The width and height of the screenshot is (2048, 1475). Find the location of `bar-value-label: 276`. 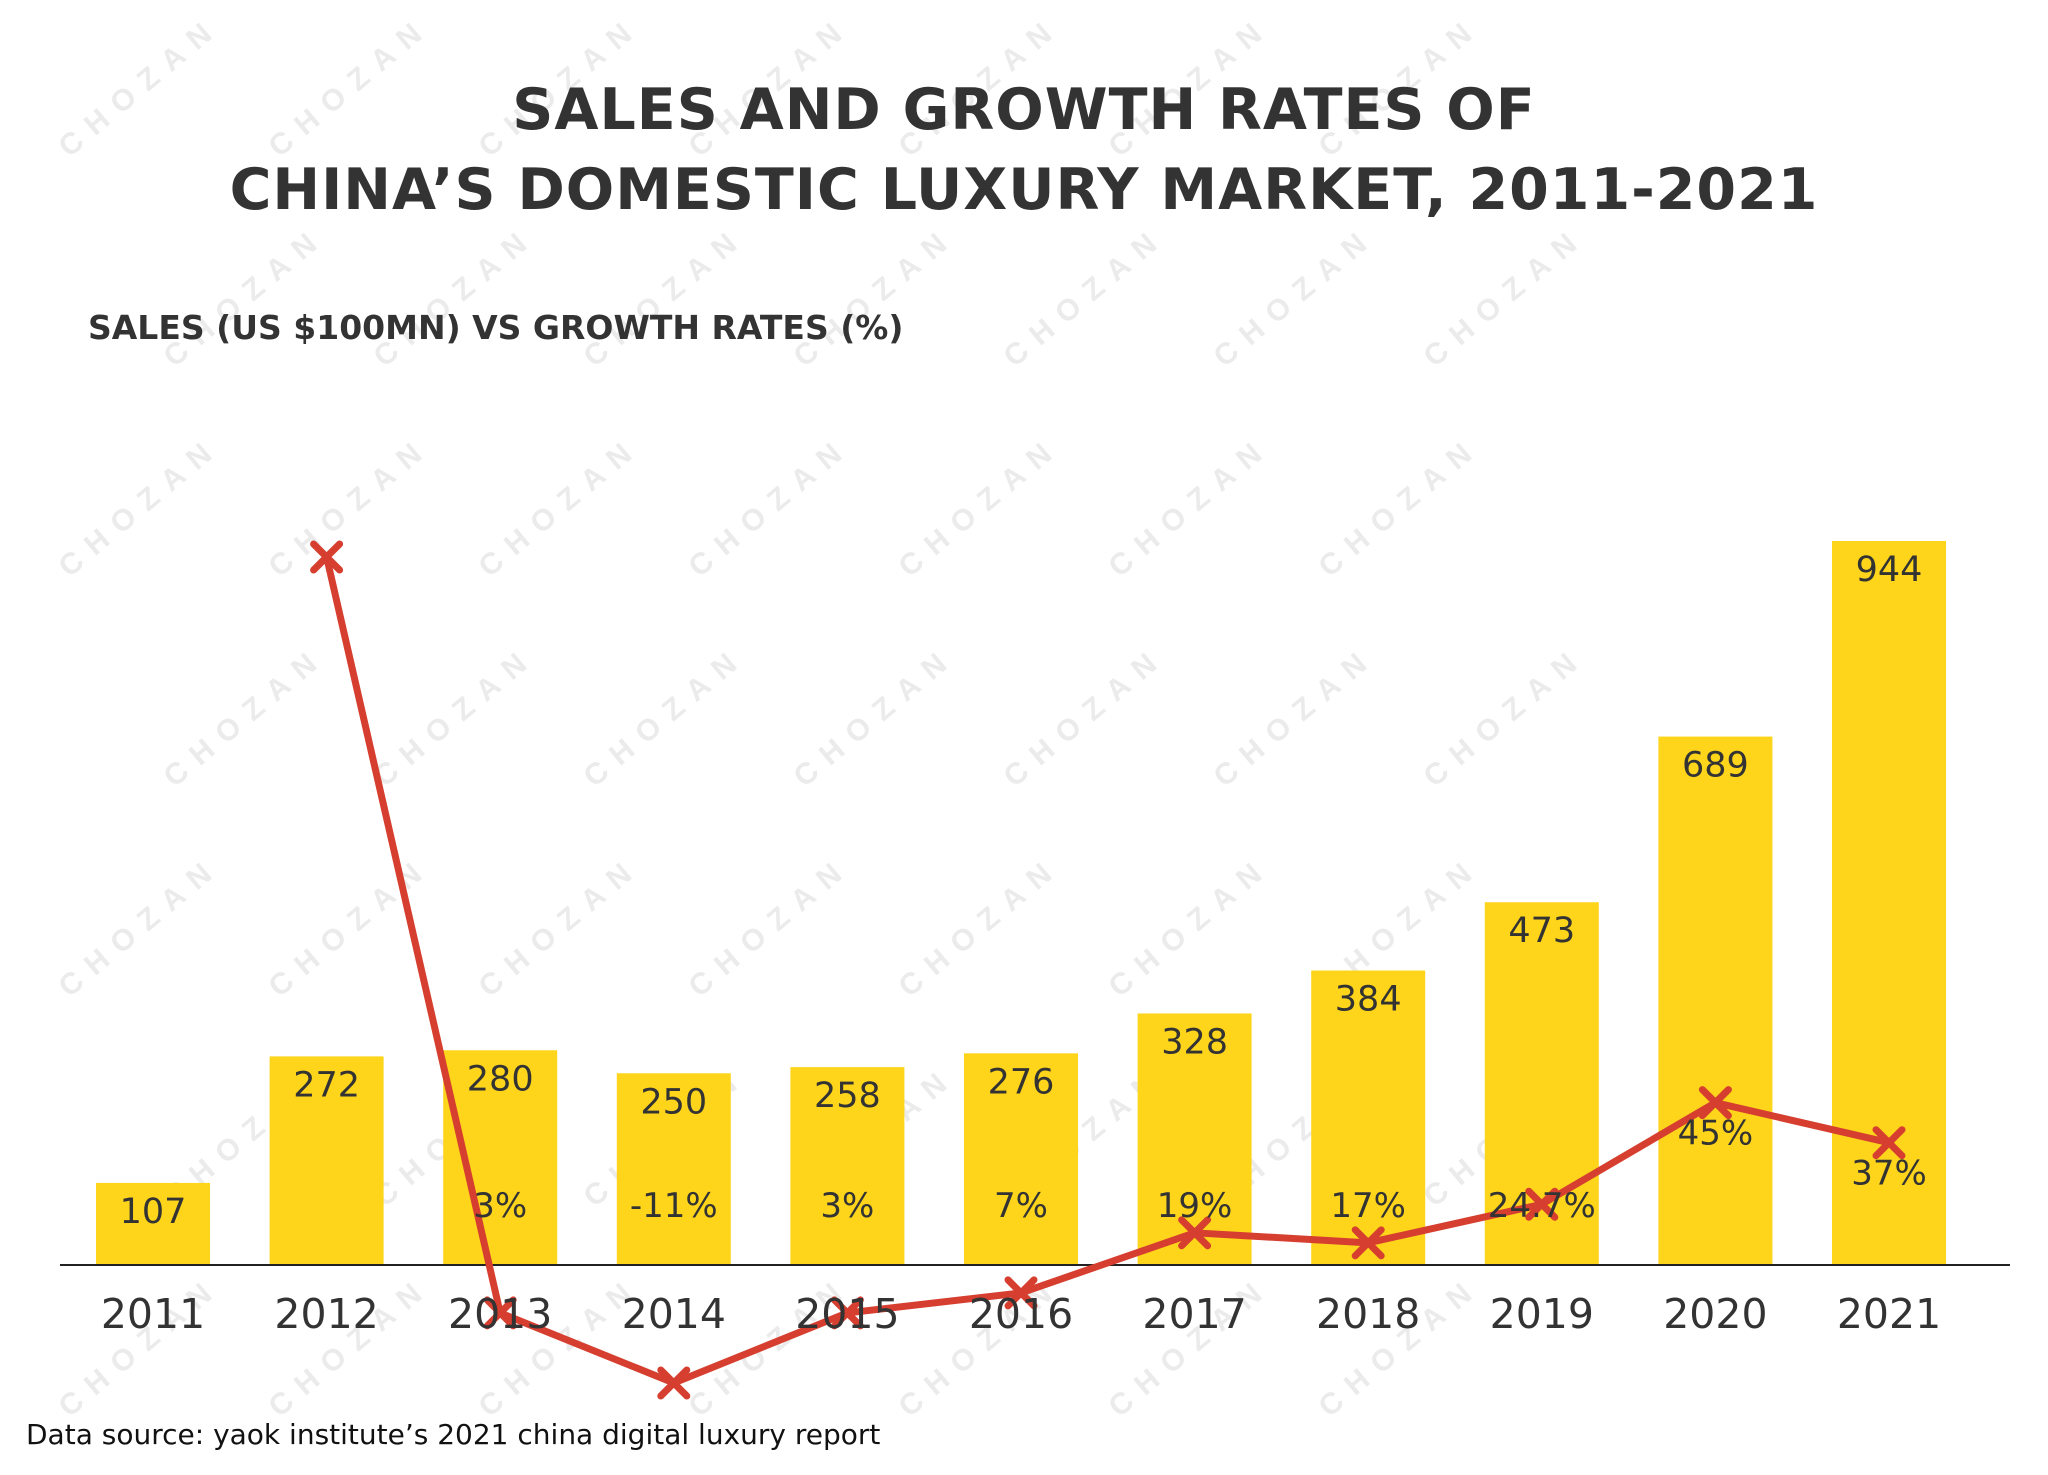

bar-value-label: 276 is located at coordinates (1021, 1082).